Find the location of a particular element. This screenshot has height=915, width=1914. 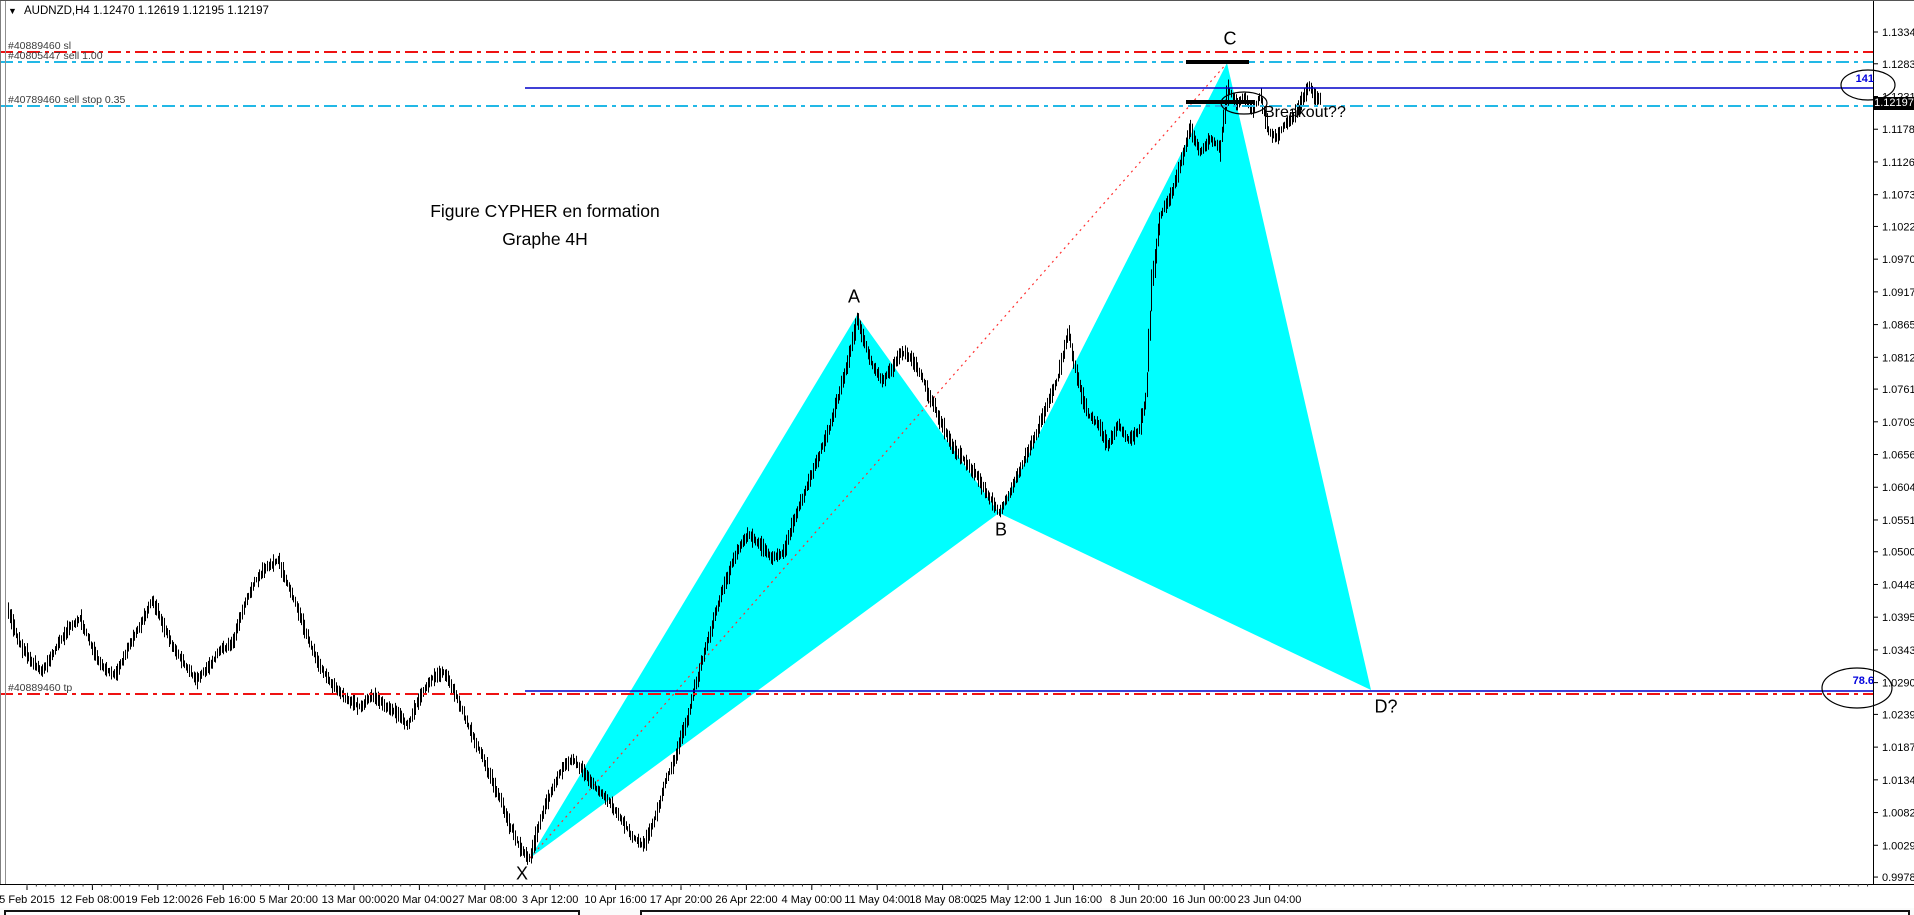

current-price-box: 1.12197 is located at coordinates (1894, 103).